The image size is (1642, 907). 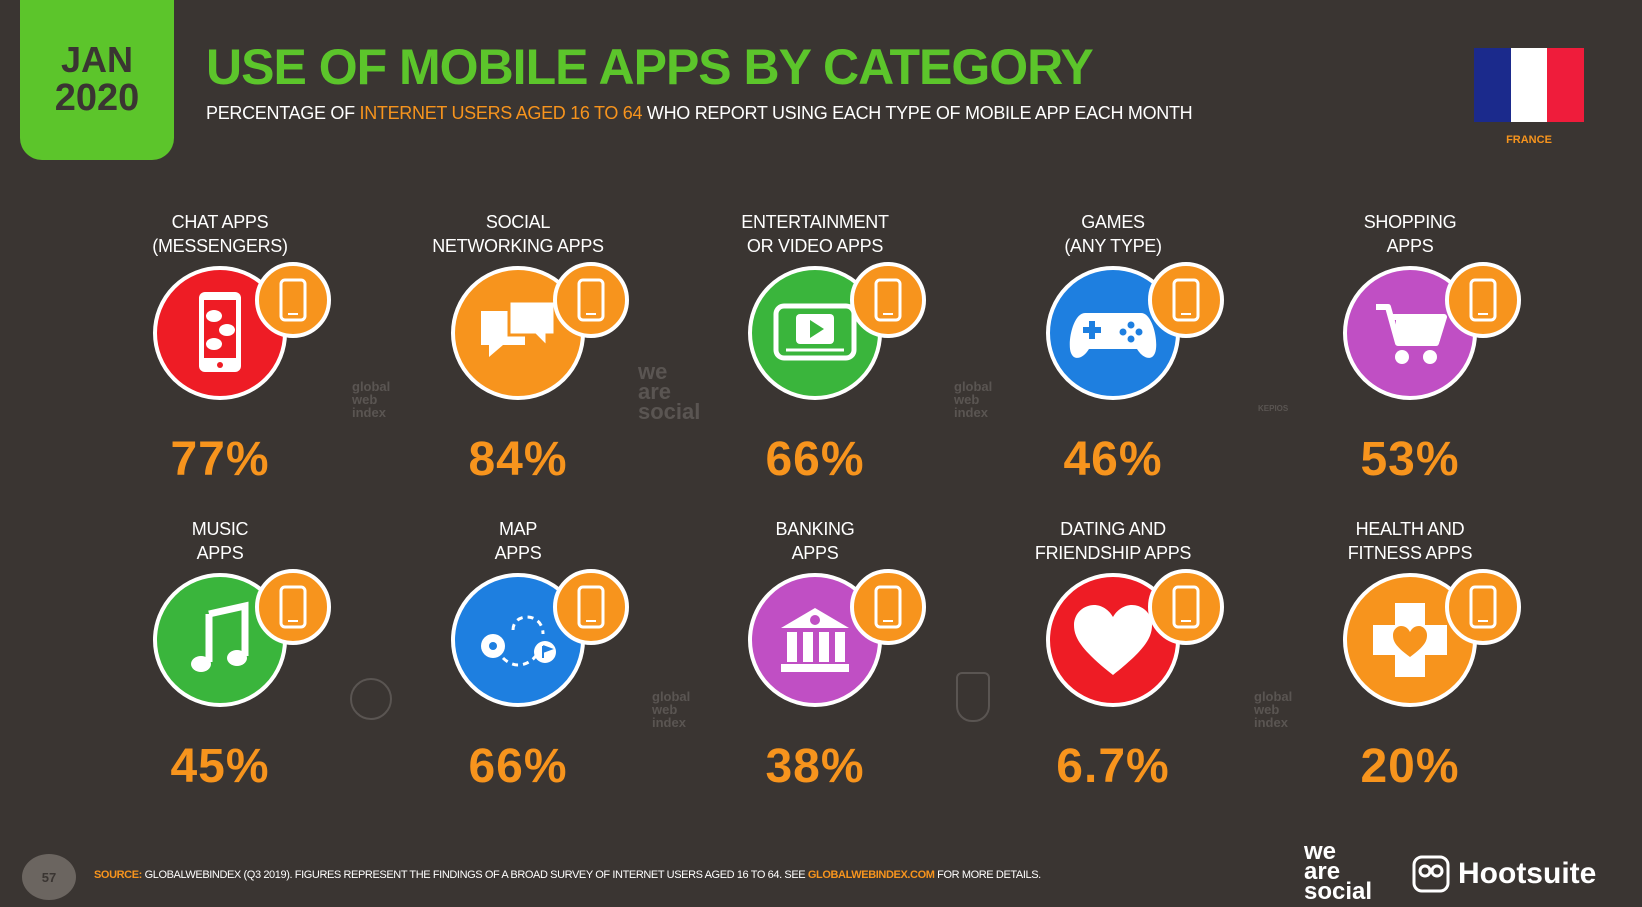 I want to click on category-value: 6.7%, so click(x=1113, y=766).